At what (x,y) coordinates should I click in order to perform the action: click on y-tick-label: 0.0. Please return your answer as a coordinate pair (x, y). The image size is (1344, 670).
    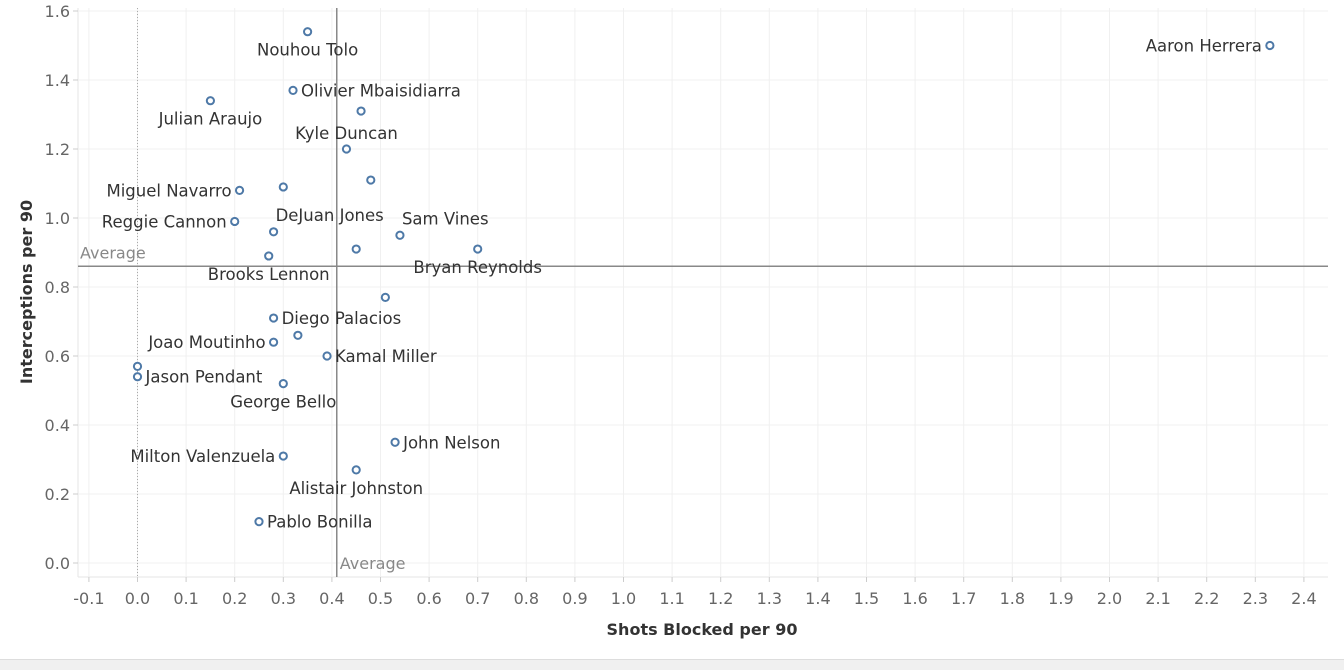
    Looking at the image, I should click on (57, 563).